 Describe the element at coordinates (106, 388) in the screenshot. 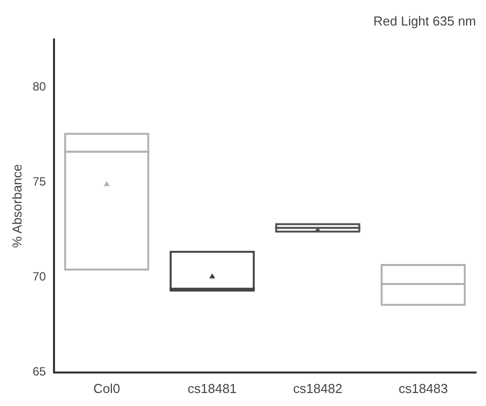

I see `x-tick-label: Col0` at that location.